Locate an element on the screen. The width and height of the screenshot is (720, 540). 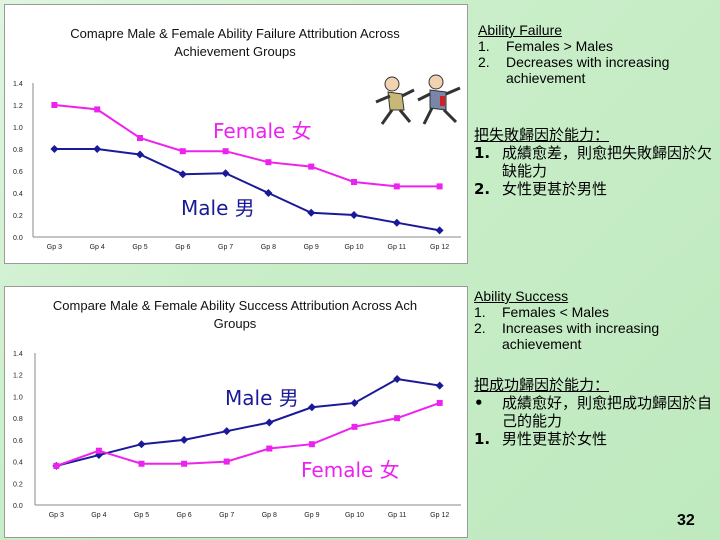
y-tick-label: 0.8 is located at coordinates (18, 419).